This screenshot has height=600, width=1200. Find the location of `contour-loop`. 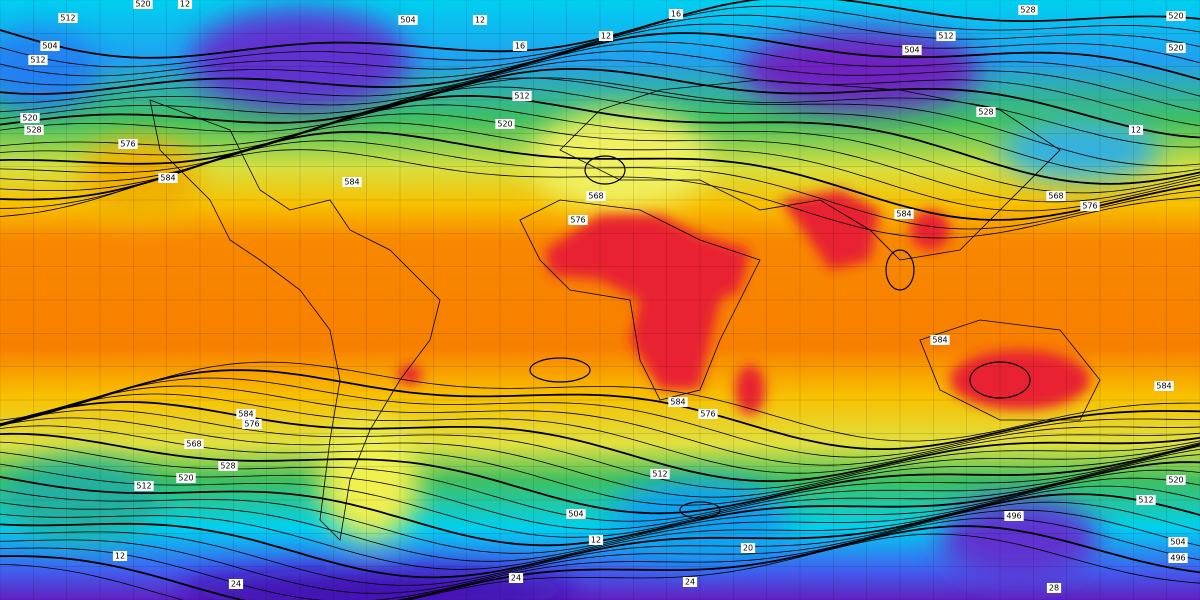

contour-loop is located at coordinates (700, 510).